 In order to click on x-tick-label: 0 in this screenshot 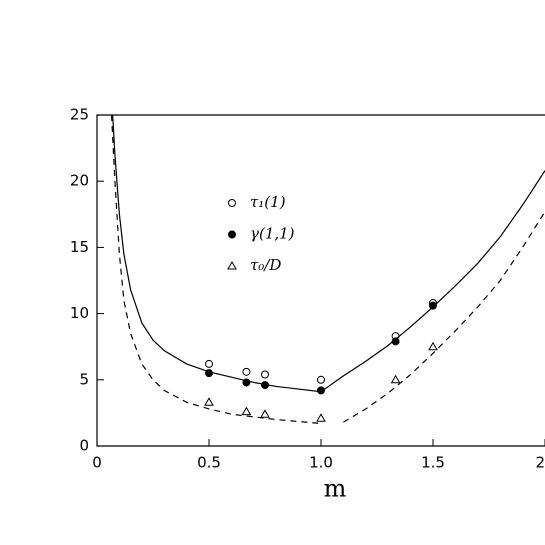, I will do `click(97, 463)`.